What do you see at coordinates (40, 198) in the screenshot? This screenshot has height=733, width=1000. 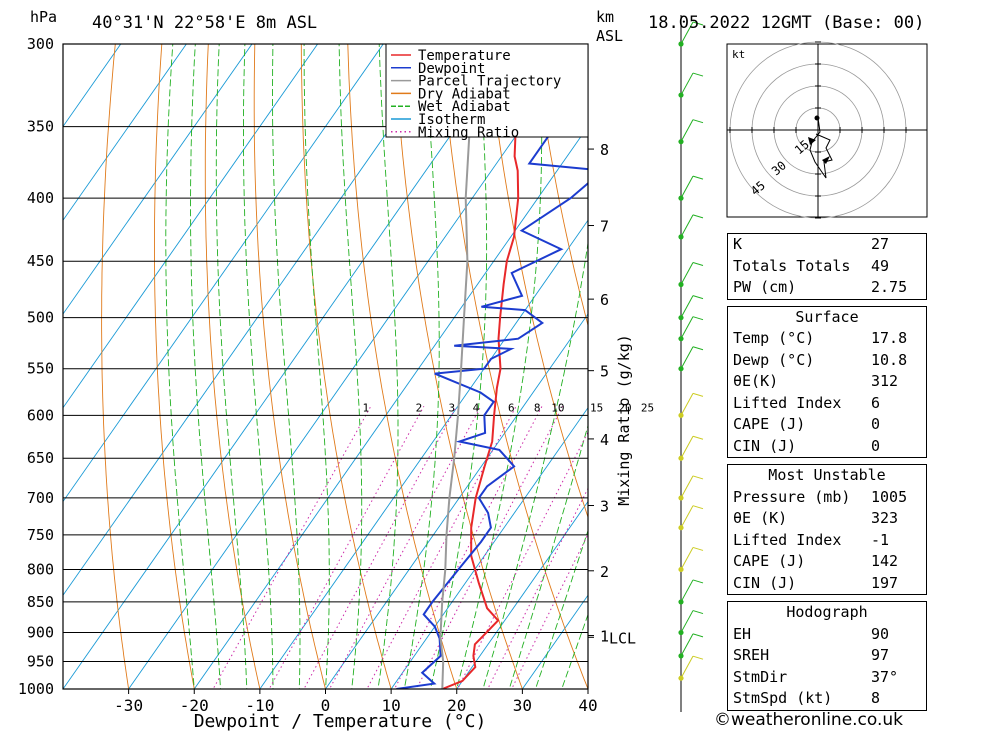 I see `pressure-tick-label: 400` at bounding box center [40, 198].